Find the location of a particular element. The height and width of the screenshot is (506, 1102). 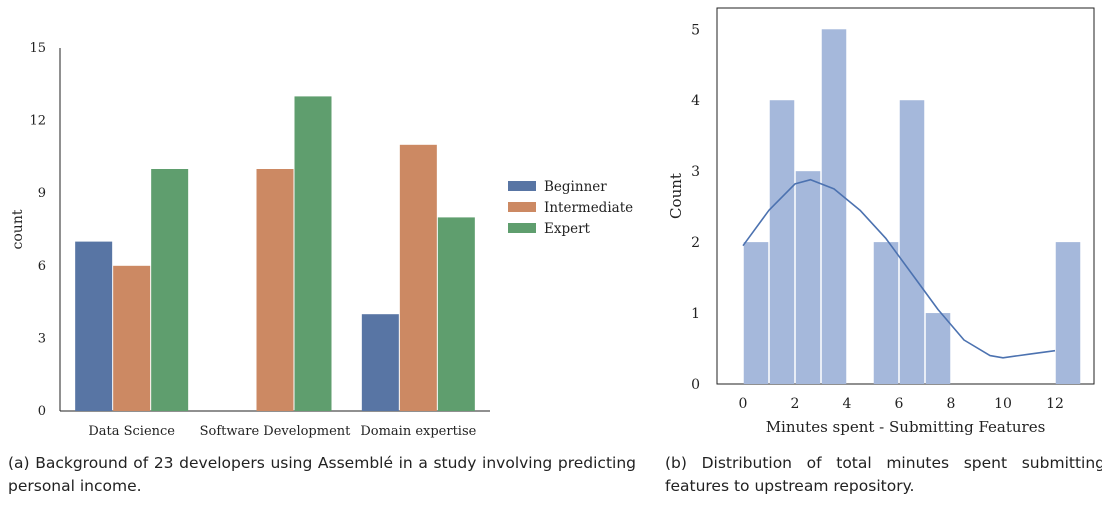

y-tick-label: 5 is located at coordinates (695, 30).